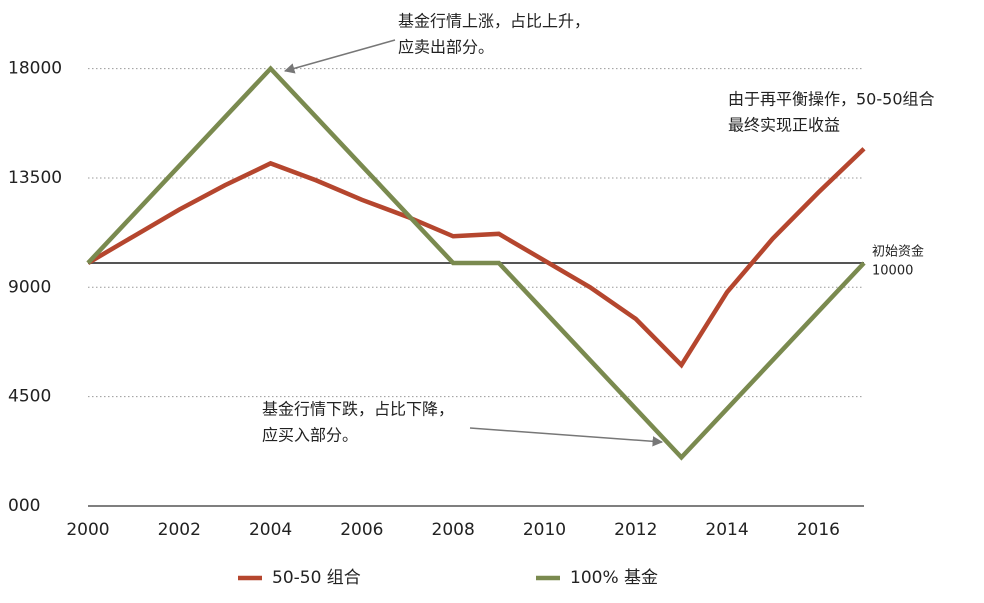  What do you see at coordinates (494, 21) in the screenshot?
I see `annotation-text: 基金行情上涨，占比上升，` at bounding box center [494, 21].